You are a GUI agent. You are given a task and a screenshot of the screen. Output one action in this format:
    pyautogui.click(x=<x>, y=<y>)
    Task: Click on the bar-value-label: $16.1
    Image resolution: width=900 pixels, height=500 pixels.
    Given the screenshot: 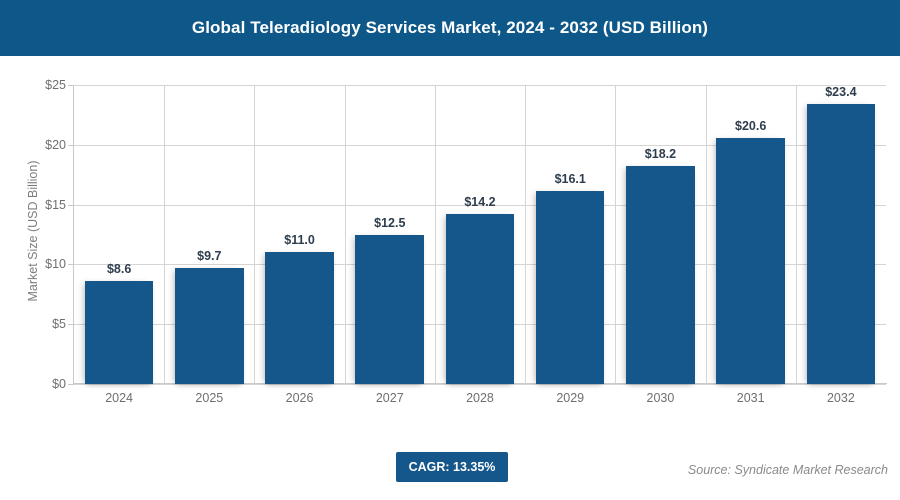 What is the action you would take?
    pyautogui.click(x=570, y=179)
    